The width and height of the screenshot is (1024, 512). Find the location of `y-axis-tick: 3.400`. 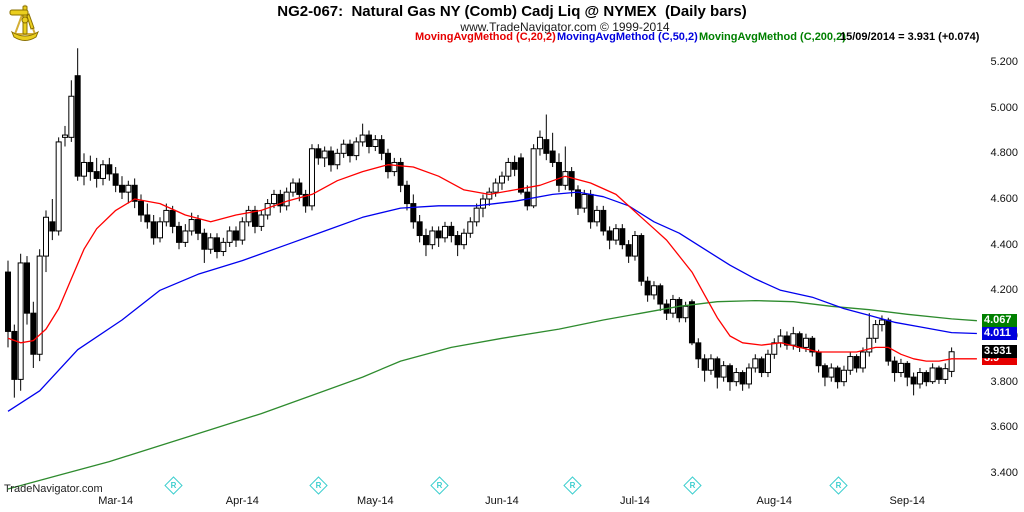

y-axis-tick: 3.400 is located at coordinates (1004, 472).